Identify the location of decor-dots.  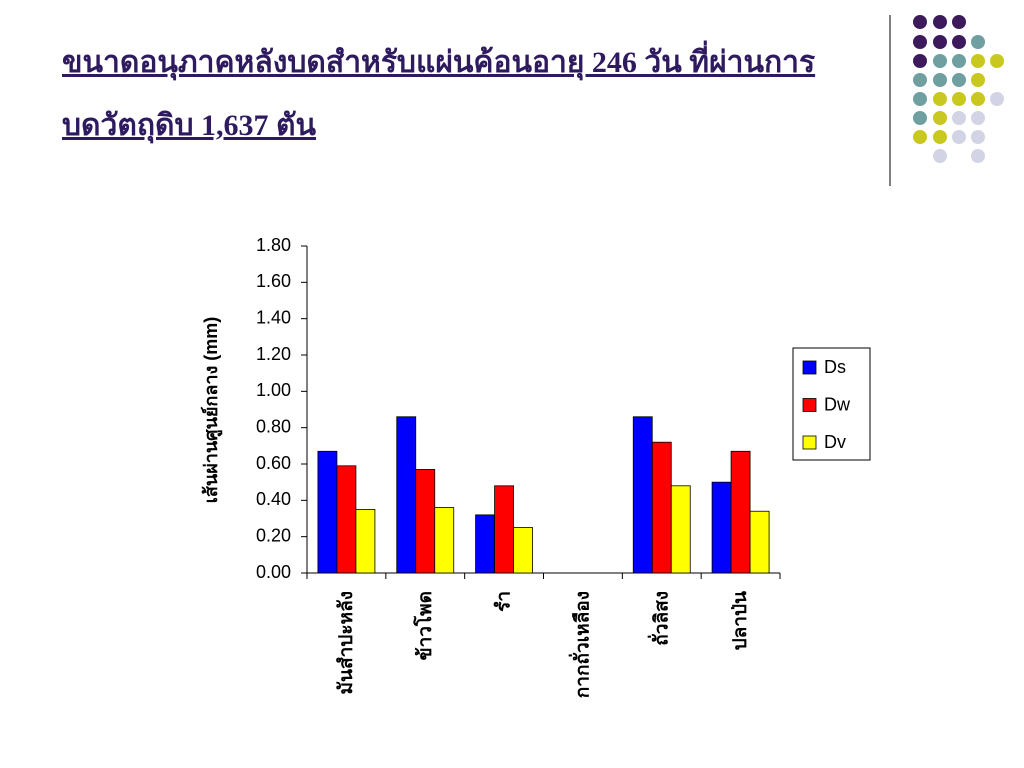
(958, 89).